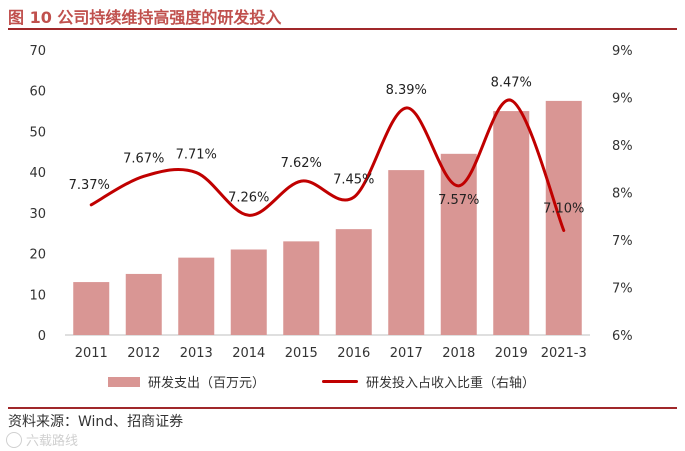 The height and width of the screenshot is (451, 685). Describe the element at coordinates (143, 353) in the screenshot. I see `x-axis-tick-label: 2012` at that location.